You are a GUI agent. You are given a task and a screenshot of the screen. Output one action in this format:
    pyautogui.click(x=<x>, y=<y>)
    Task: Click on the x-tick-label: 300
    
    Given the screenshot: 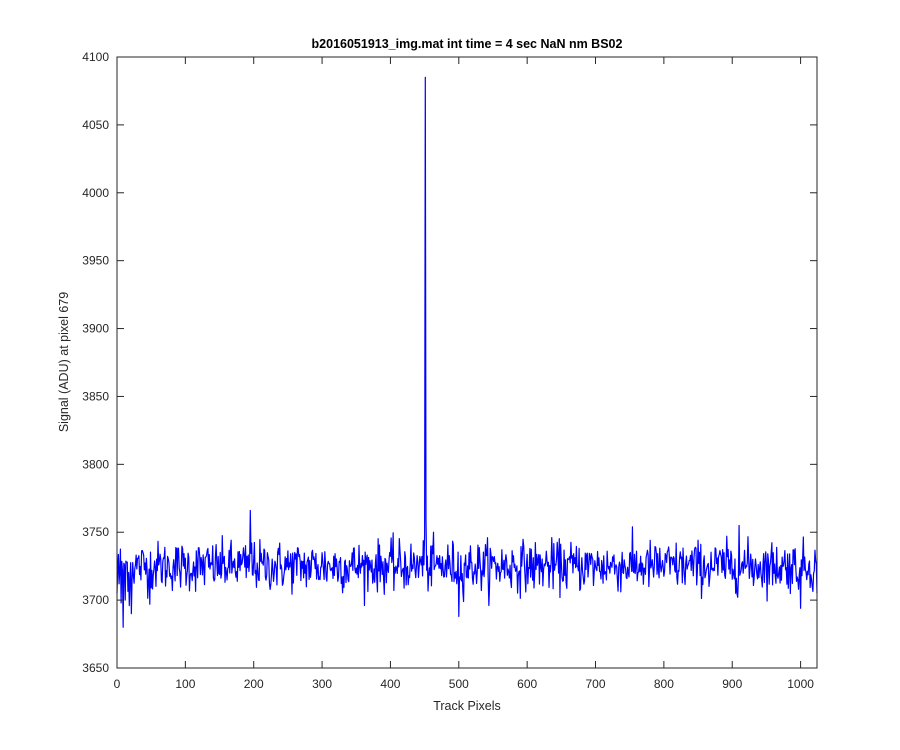 What is the action you would take?
    pyautogui.click(x=322, y=684)
    